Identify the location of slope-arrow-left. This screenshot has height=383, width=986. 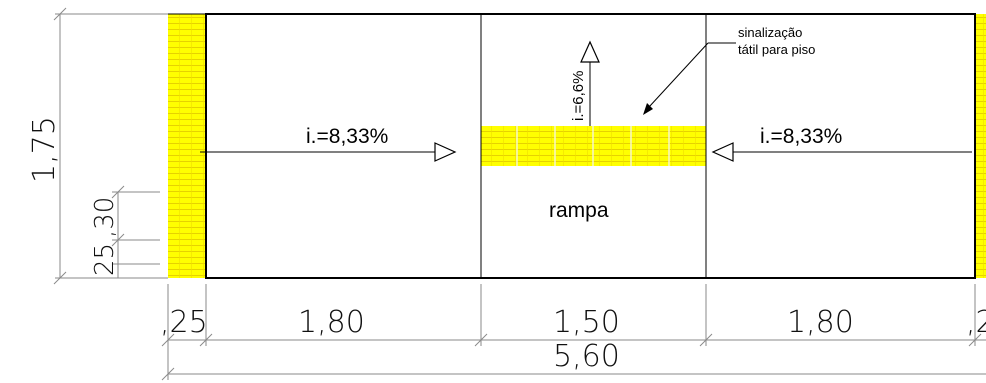
(328, 152).